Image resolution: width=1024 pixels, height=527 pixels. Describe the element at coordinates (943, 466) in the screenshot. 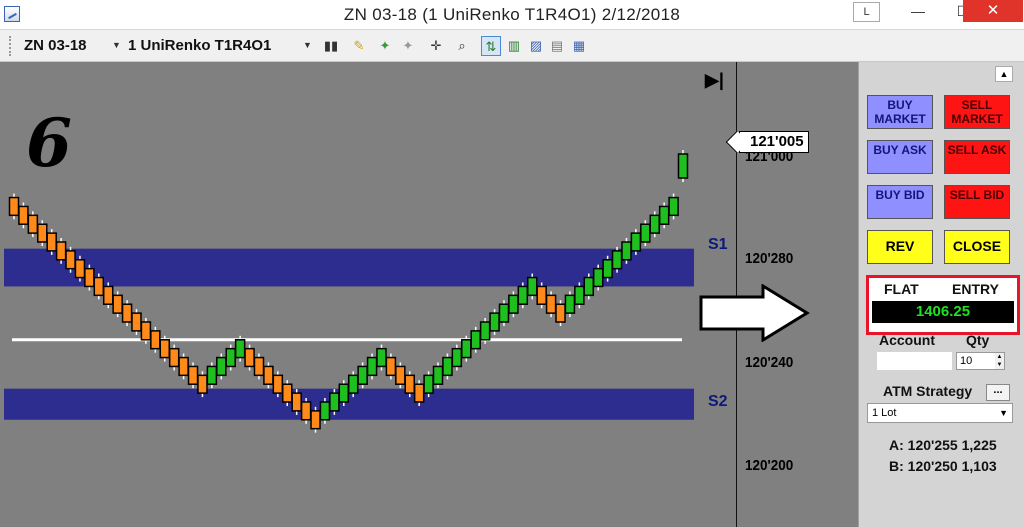

I see `bid-quote: B: 120'250 1,103` at that location.